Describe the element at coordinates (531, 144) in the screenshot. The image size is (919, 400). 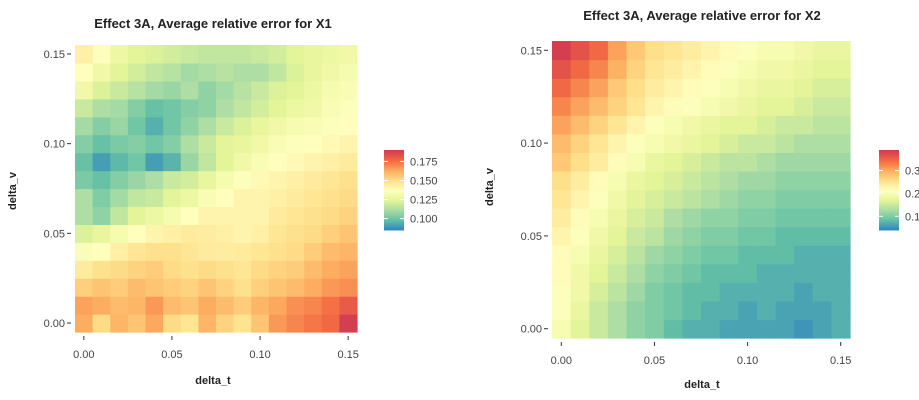
I see `y-tick-label: 0.10` at that location.